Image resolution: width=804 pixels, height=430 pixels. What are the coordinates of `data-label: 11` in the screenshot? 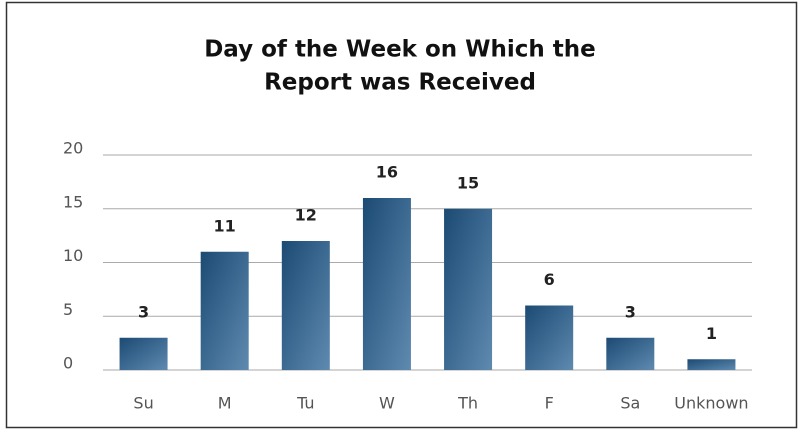 It's located at (225, 225).